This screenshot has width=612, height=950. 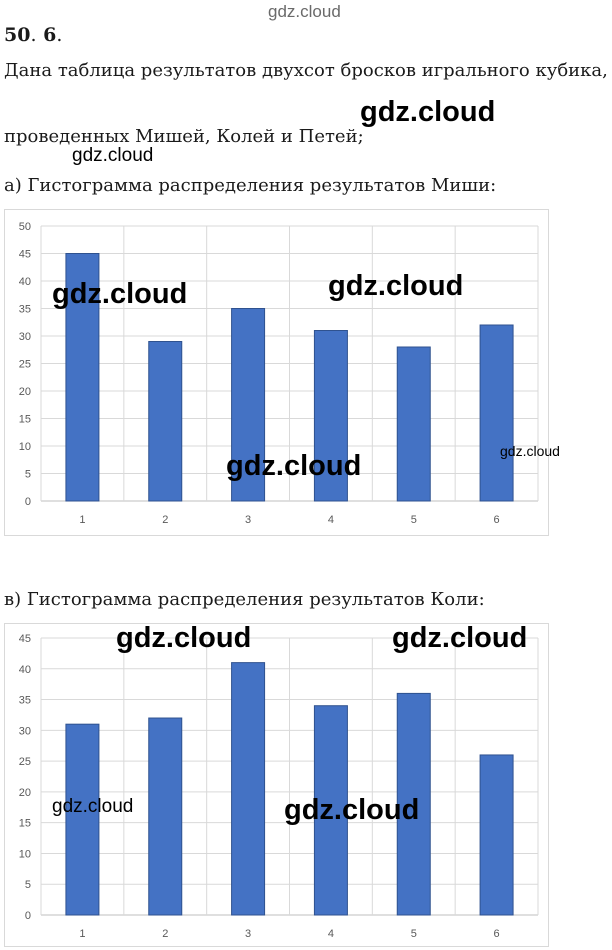 I want to click on watermark-chart1-4: gdz.cloud, so click(x=530, y=451).